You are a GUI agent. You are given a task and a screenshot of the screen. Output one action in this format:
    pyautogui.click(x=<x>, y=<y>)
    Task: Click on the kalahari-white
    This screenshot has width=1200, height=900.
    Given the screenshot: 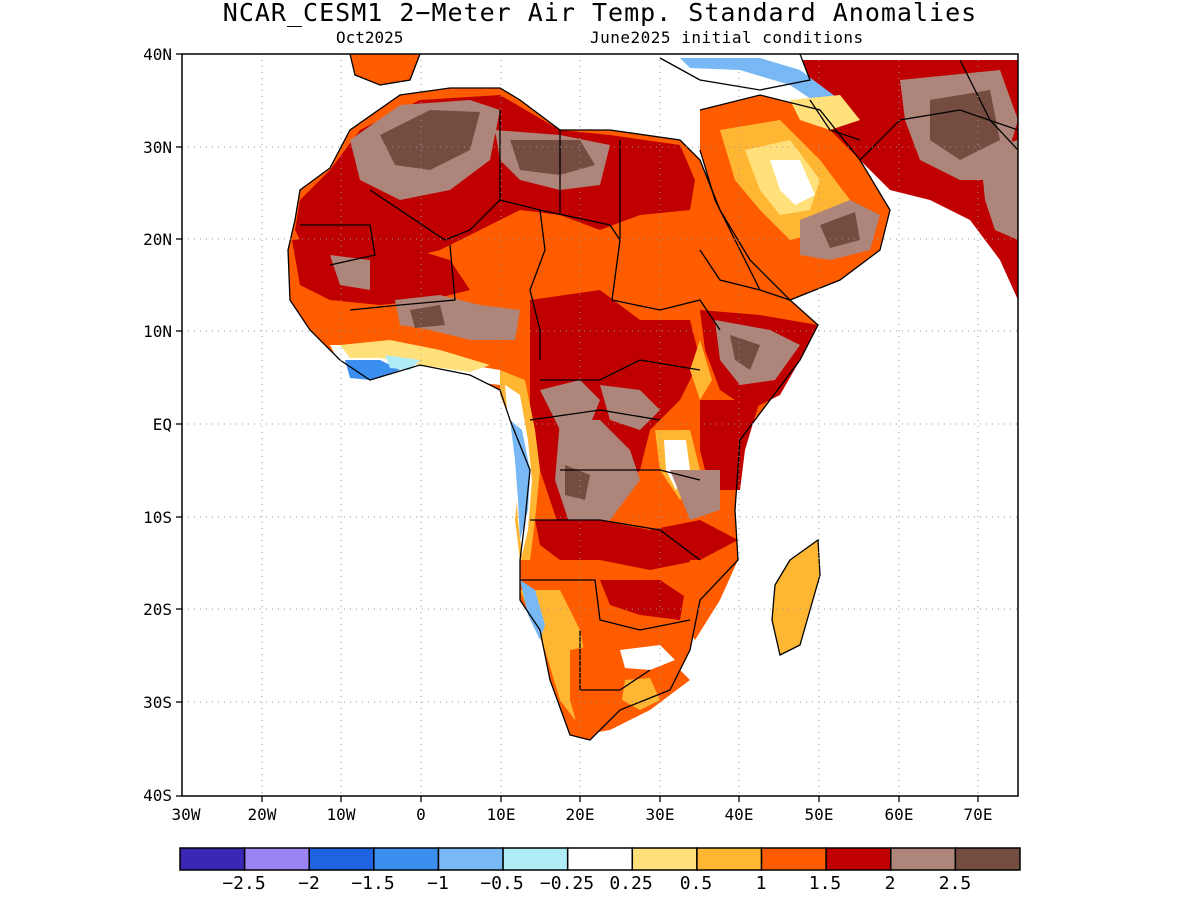 What is the action you would take?
    pyautogui.click(x=647, y=657)
    